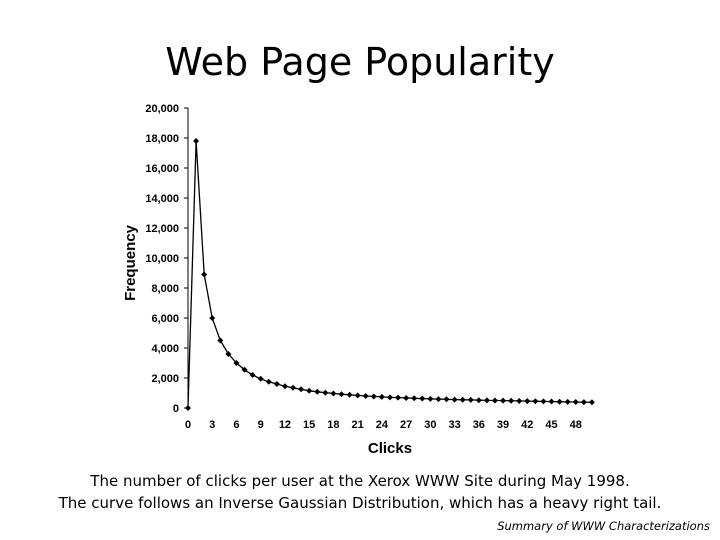  Describe the element at coordinates (430, 425) in the screenshot. I see `x-tick-label: 30` at that location.